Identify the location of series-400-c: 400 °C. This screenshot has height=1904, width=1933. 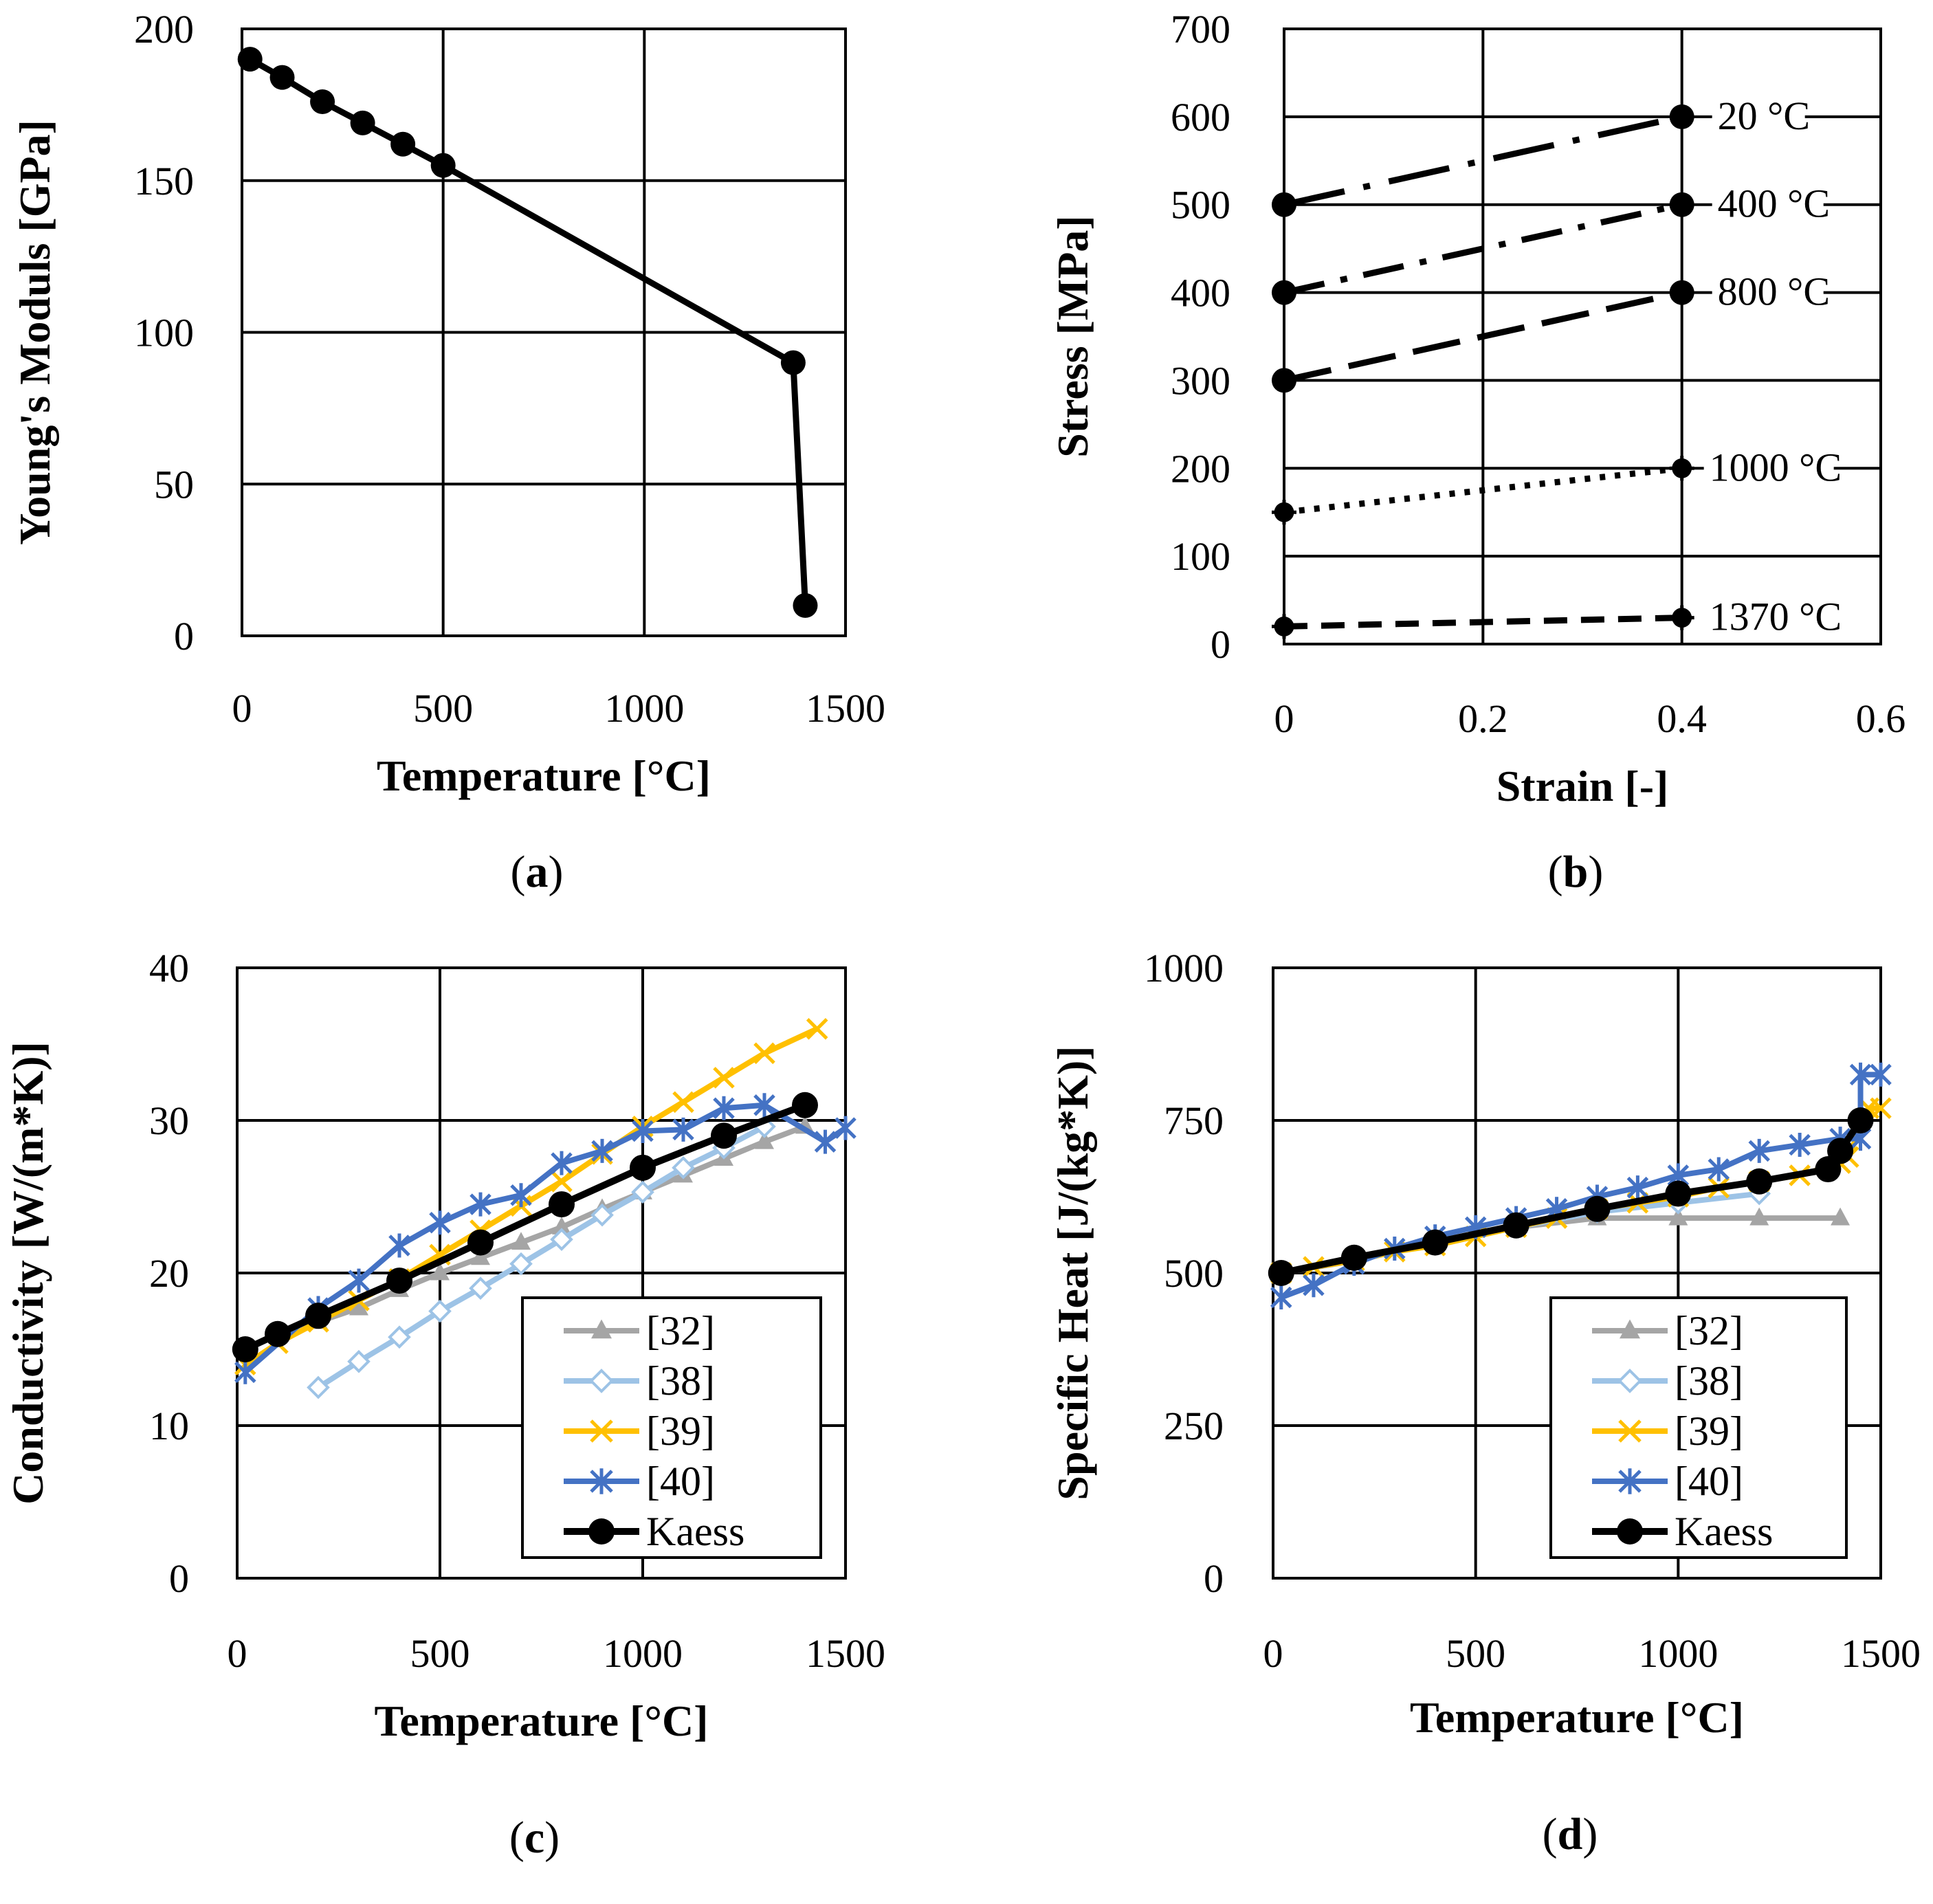
(1551, 241).